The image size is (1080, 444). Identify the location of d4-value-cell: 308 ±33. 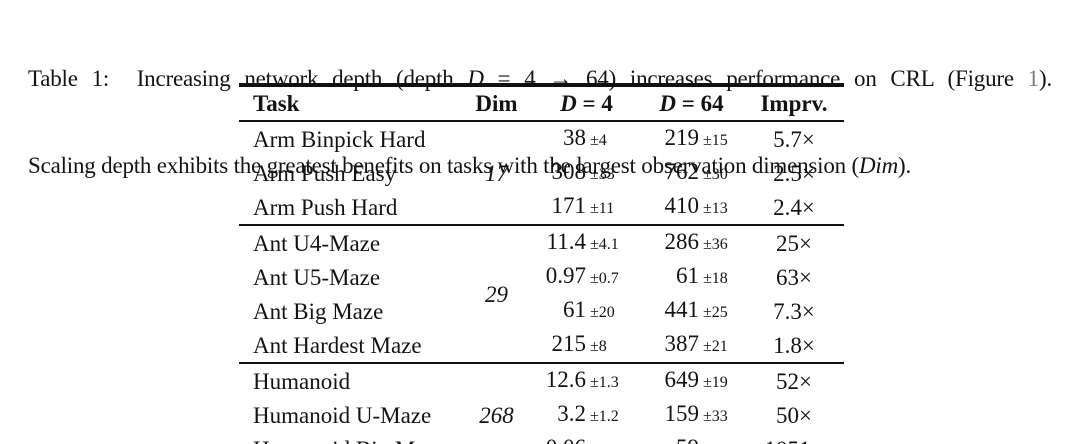
(586, 173).